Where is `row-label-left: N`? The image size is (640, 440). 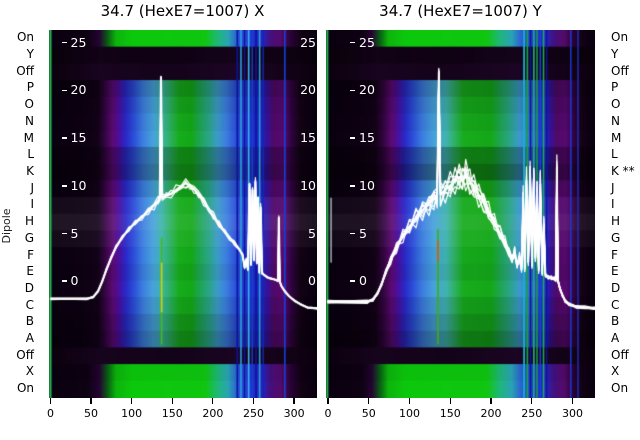 row-label-left: N is located at coordinates (29, 120).